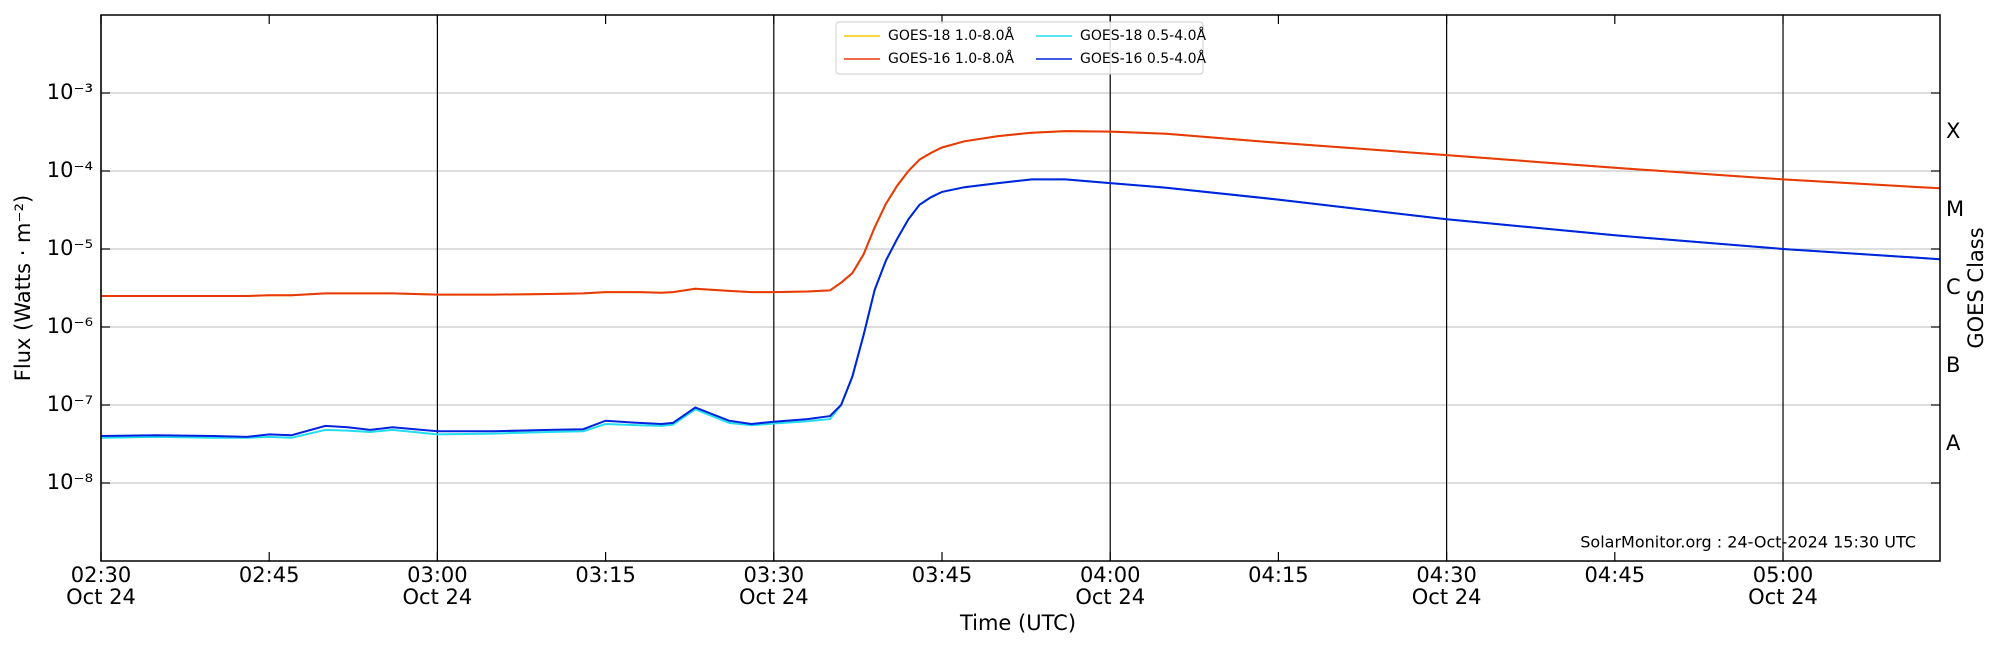 The height and width of the screenshot is (650, 2000). Describe the element at coordinates (70, 170) in the screenshot. I see `y-tick-label: 10⁻⁴` at that location.